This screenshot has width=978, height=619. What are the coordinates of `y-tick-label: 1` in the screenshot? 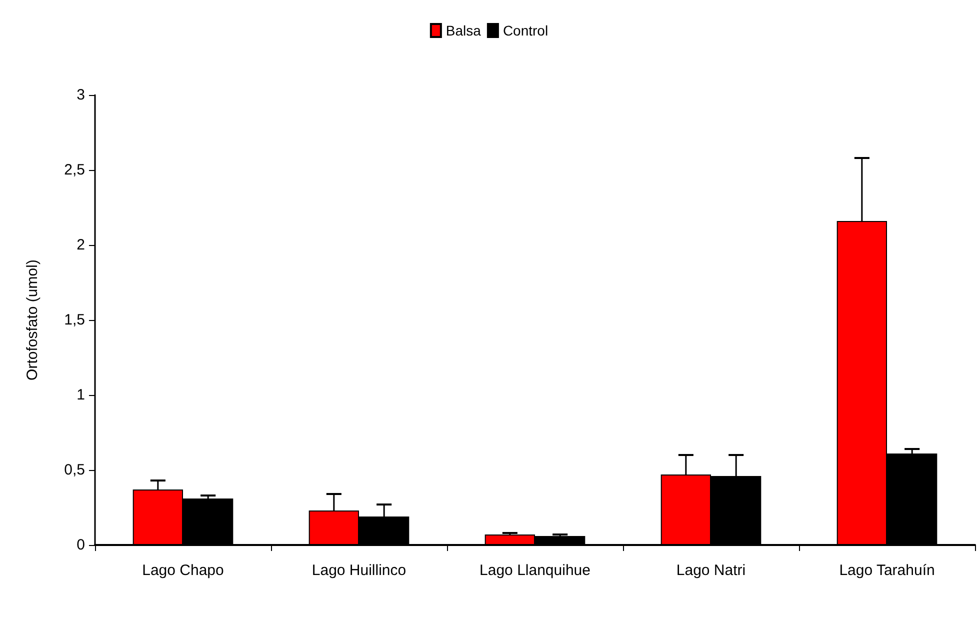 It's located at (80, 395).